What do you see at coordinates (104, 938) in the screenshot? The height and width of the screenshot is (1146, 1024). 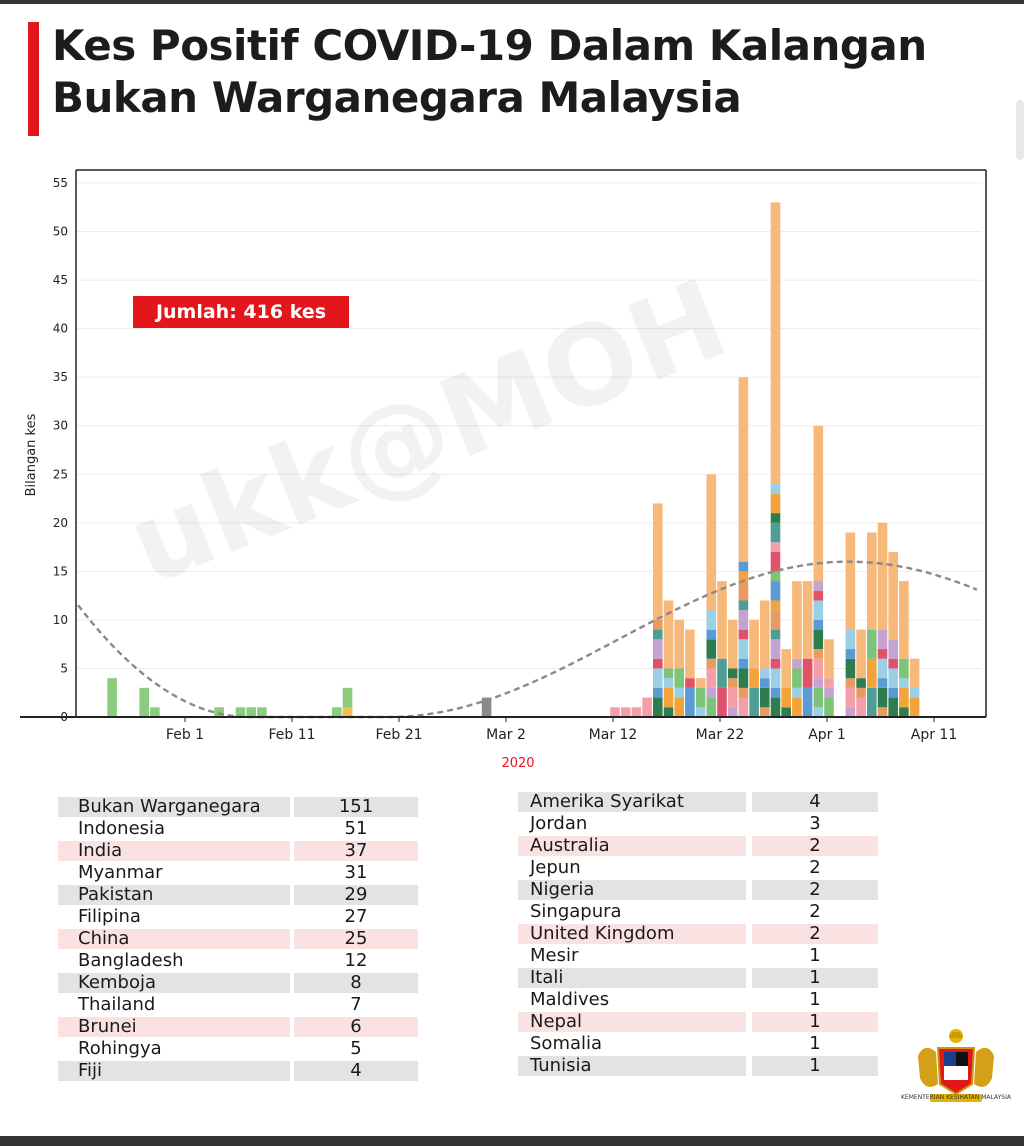 I see `country-name: China` at bounding box center [104, 938].